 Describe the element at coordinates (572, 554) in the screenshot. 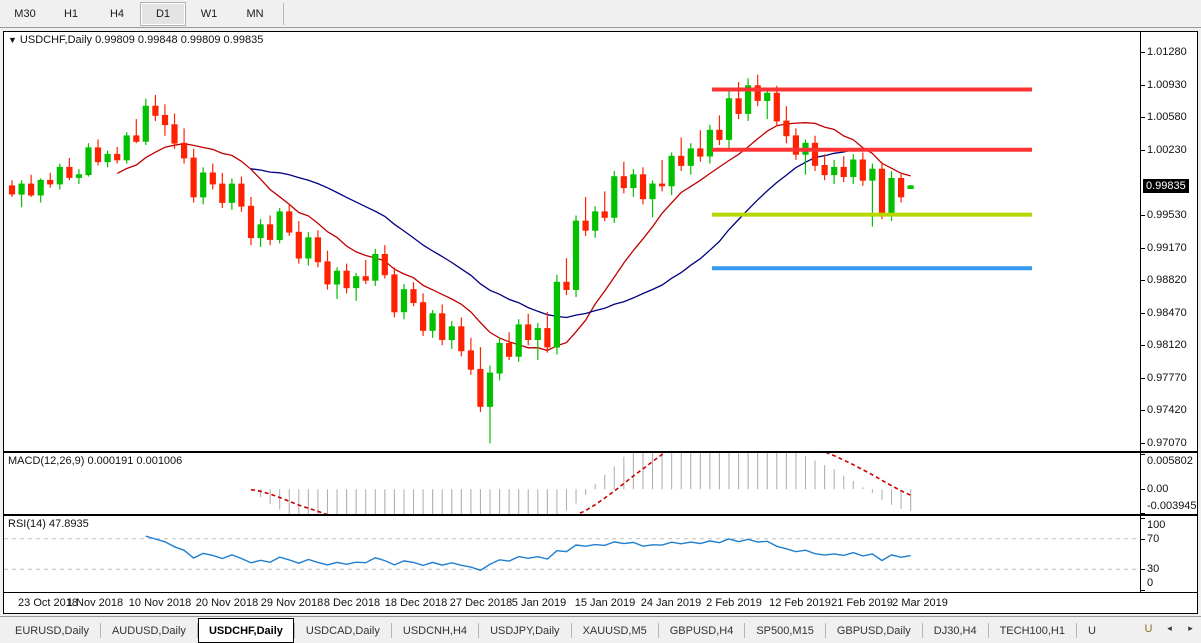

I see `rsi-plot-area: RSI(14) 47.8935` at that location.